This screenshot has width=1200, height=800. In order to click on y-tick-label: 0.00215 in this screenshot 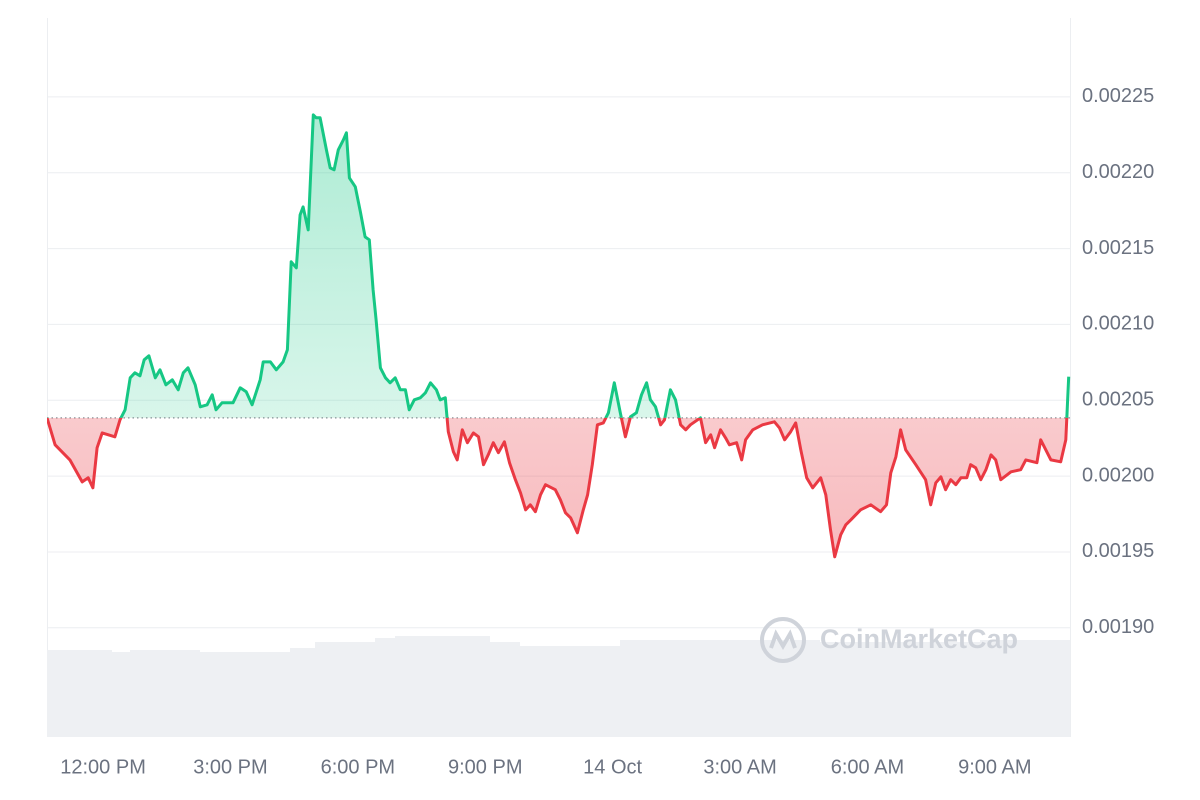, I will do `click(1118, 248)`.